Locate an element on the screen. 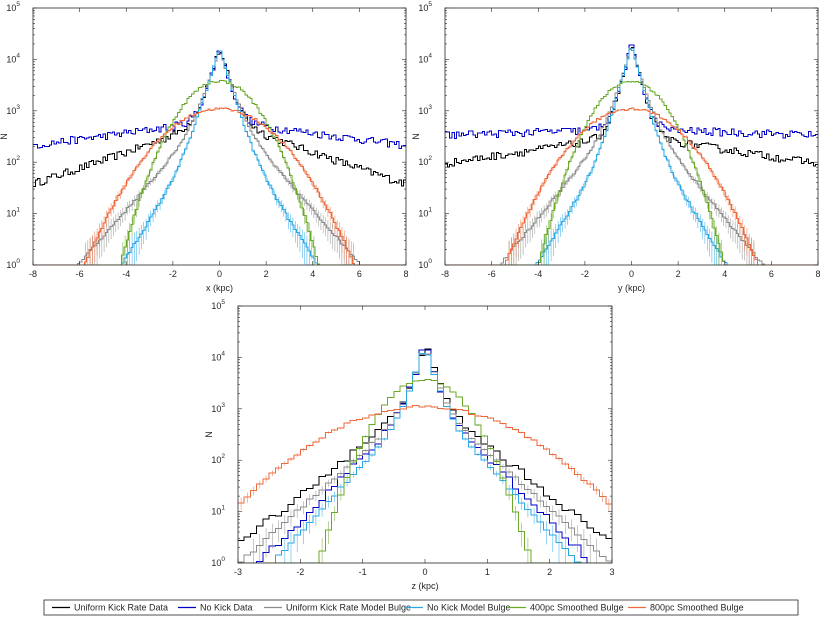 This screenshot has height=618, width=822. x-axis-label: y (kpc) is located at coordinates (631, 288).